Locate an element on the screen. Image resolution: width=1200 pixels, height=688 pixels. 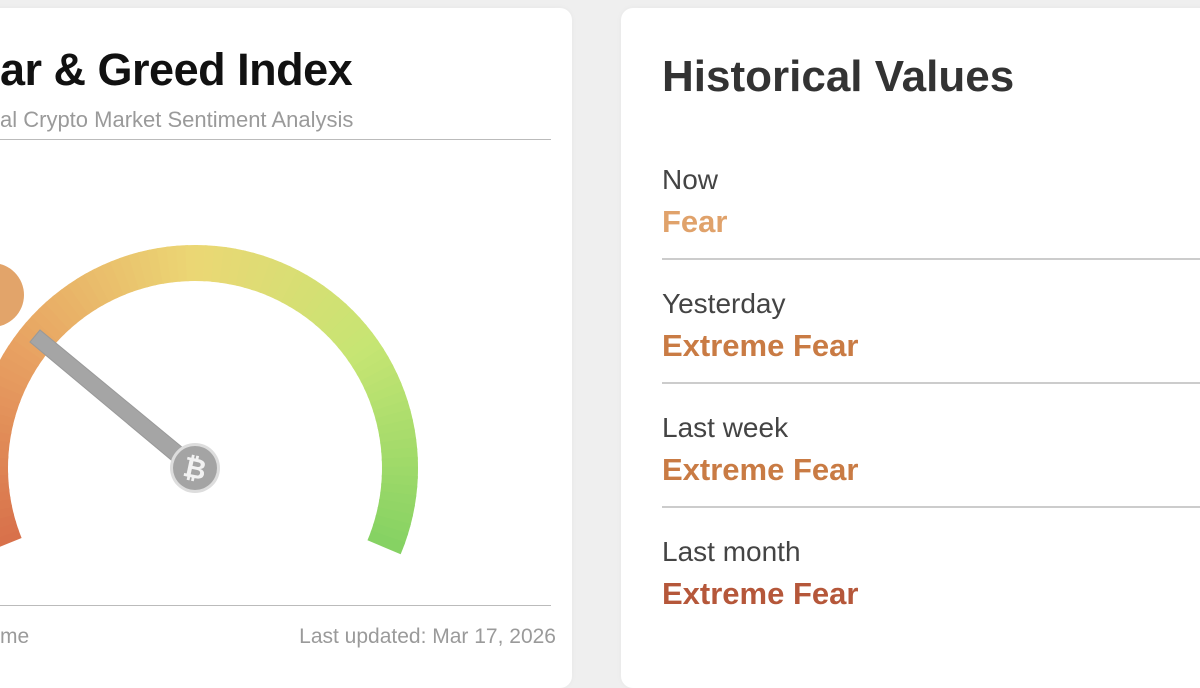
history-value: Fear is located at coordinates (931, 222).